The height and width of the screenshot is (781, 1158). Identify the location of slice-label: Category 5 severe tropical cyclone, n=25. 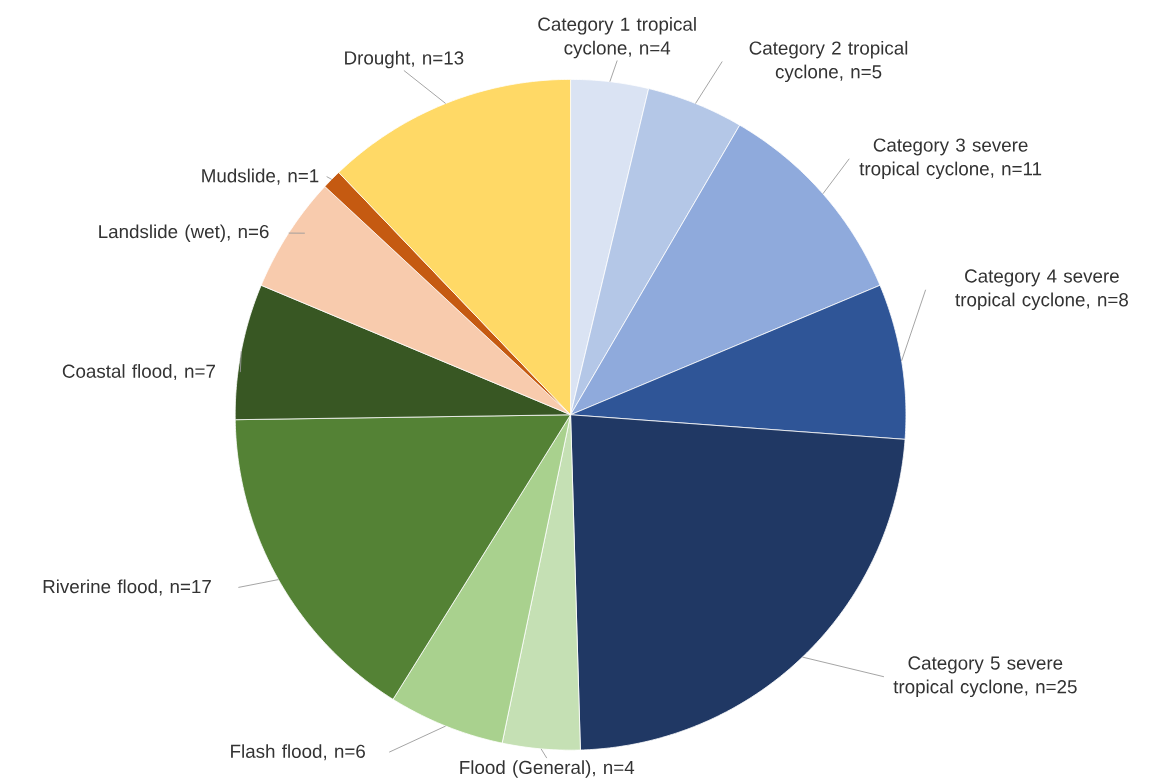
(985, 677).